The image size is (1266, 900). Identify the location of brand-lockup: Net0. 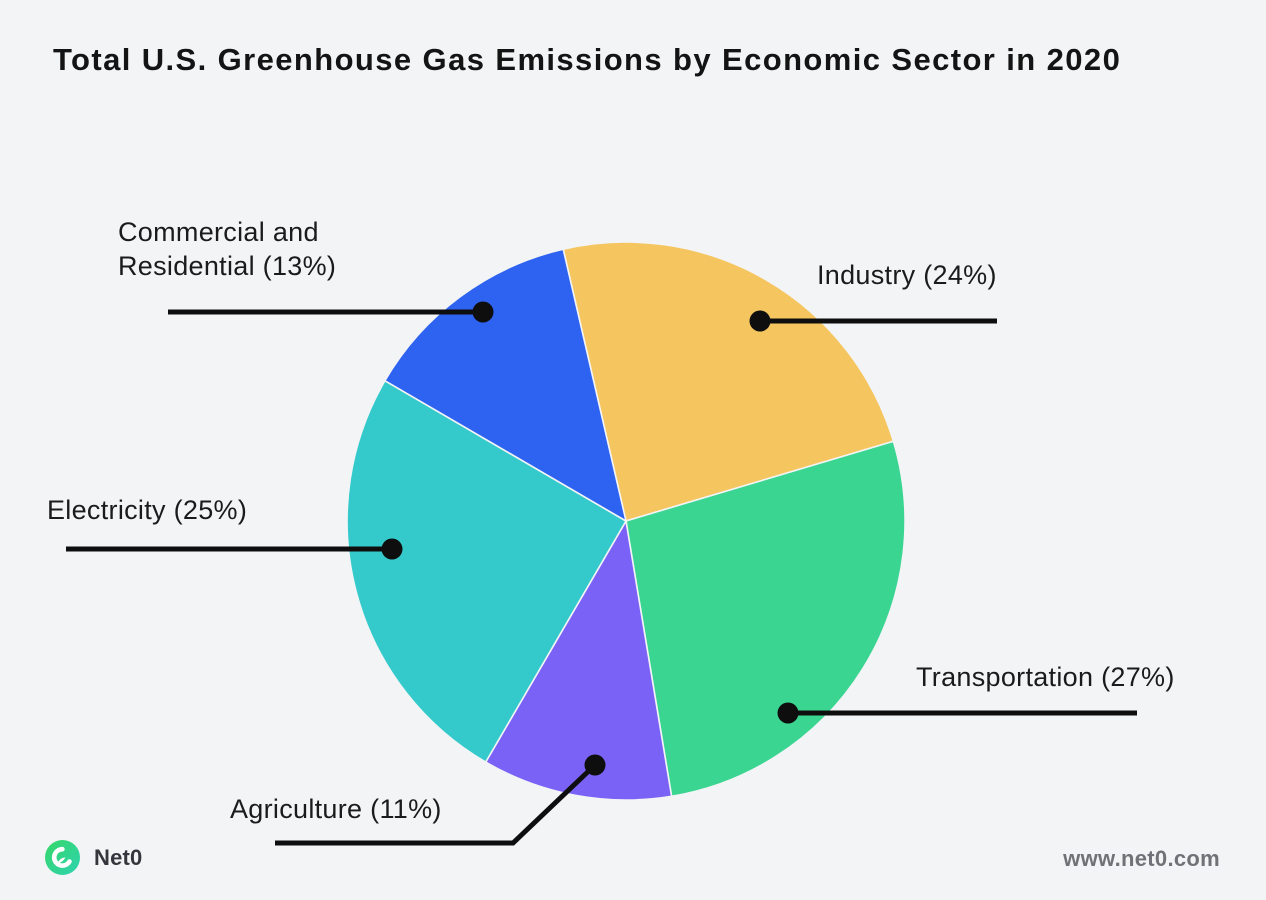
(93, 857).